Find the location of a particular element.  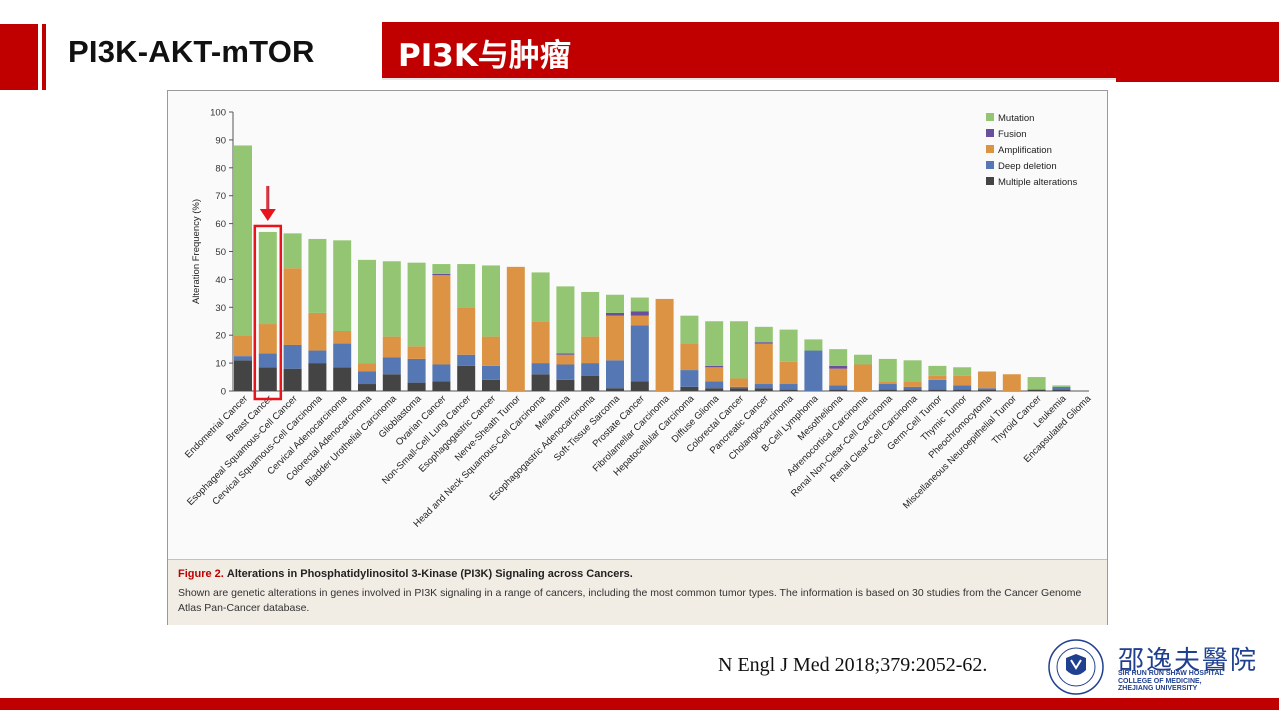

highlight-box is located at coordinates (268, 312).